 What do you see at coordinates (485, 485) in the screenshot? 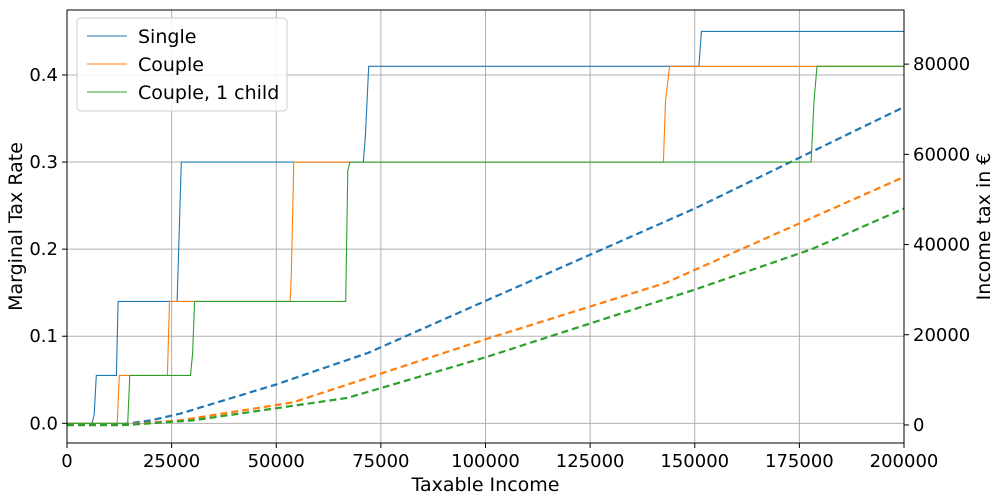
I see `x-axis-label: Taxable Income` at bounding box center [485, 485].